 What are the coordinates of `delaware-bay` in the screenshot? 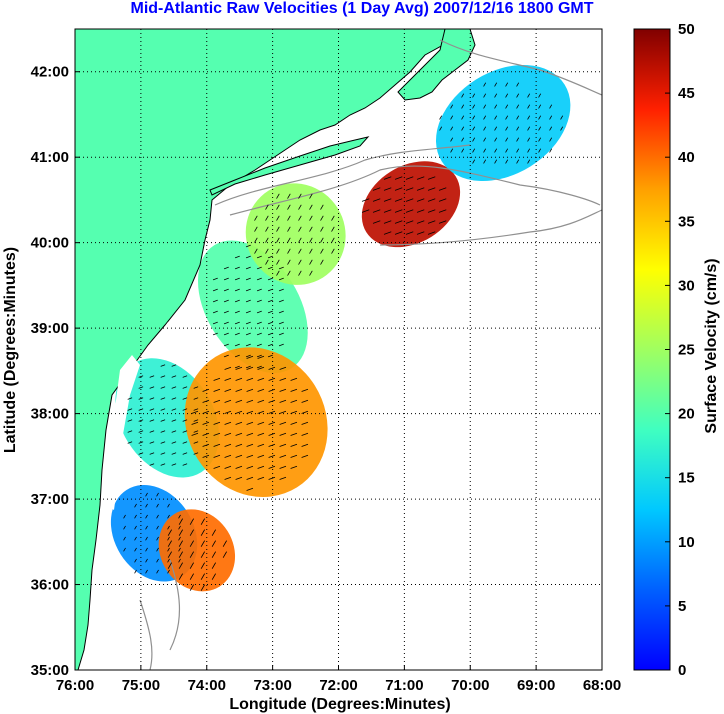 It's located at (166, 333).